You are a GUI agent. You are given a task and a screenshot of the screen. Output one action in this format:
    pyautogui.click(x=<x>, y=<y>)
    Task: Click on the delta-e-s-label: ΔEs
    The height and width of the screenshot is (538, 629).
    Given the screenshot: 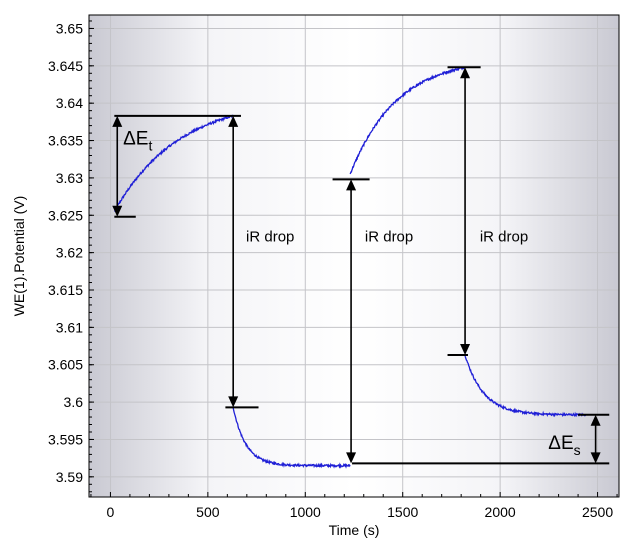 What is the action you would take?
    pyautogui.click(x=564, y=445)
    